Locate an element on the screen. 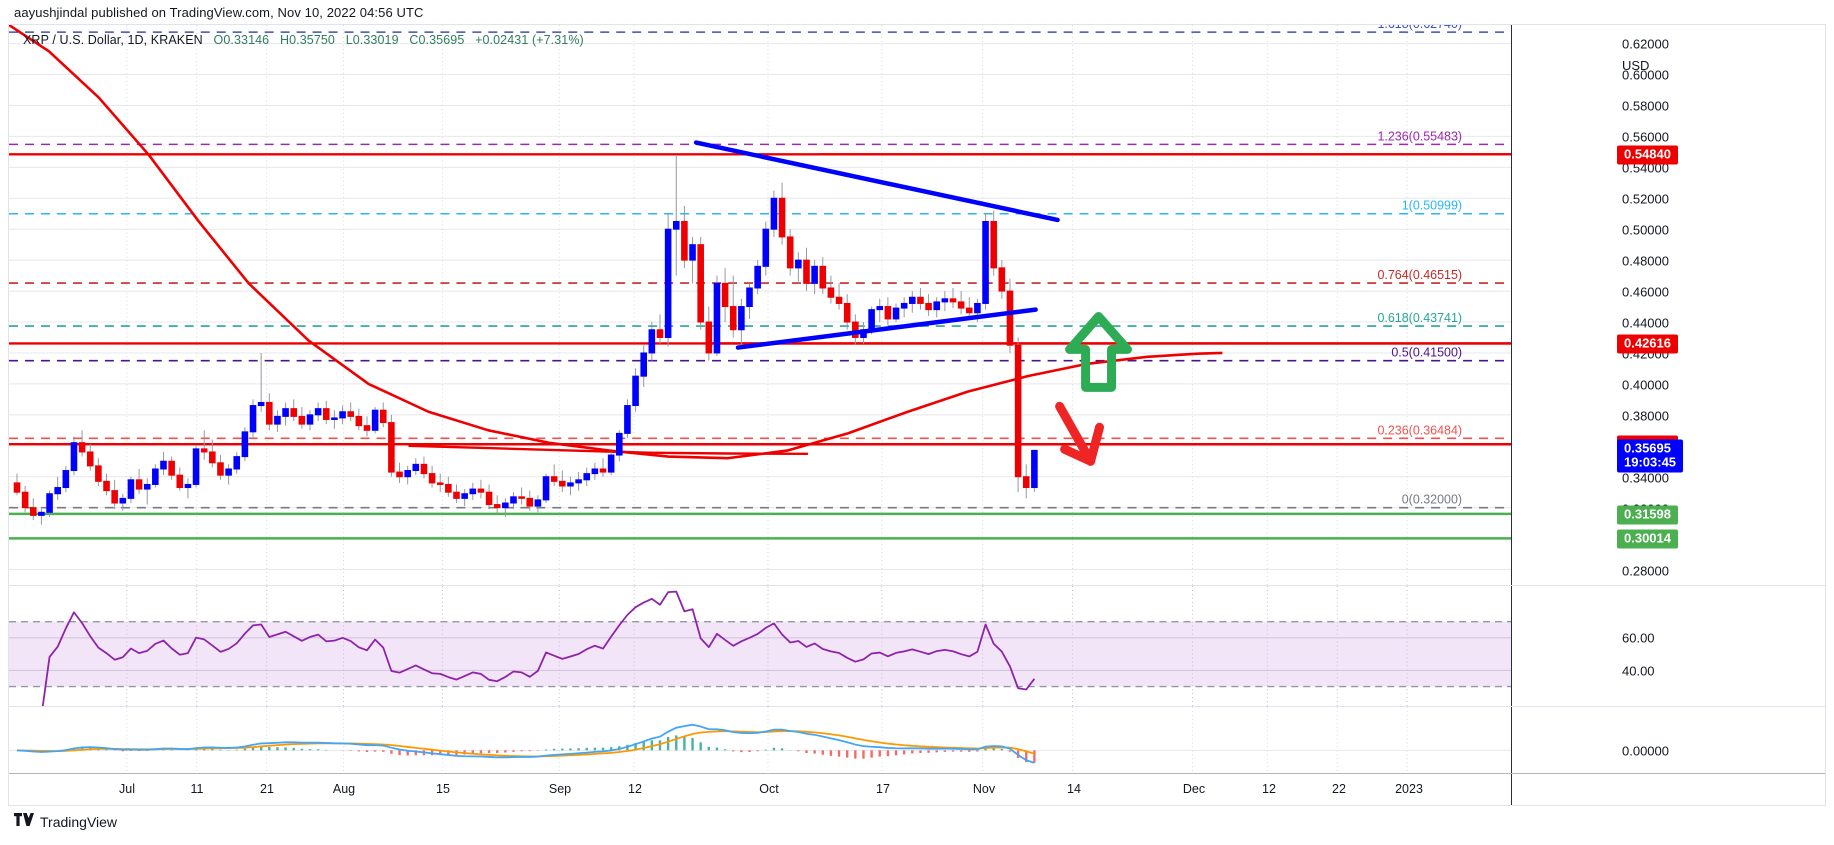 Image resolution: width=1834 pixels, height=845 pixels. price-badge-value: 0.42616 is located at coordinates (1647, 343).